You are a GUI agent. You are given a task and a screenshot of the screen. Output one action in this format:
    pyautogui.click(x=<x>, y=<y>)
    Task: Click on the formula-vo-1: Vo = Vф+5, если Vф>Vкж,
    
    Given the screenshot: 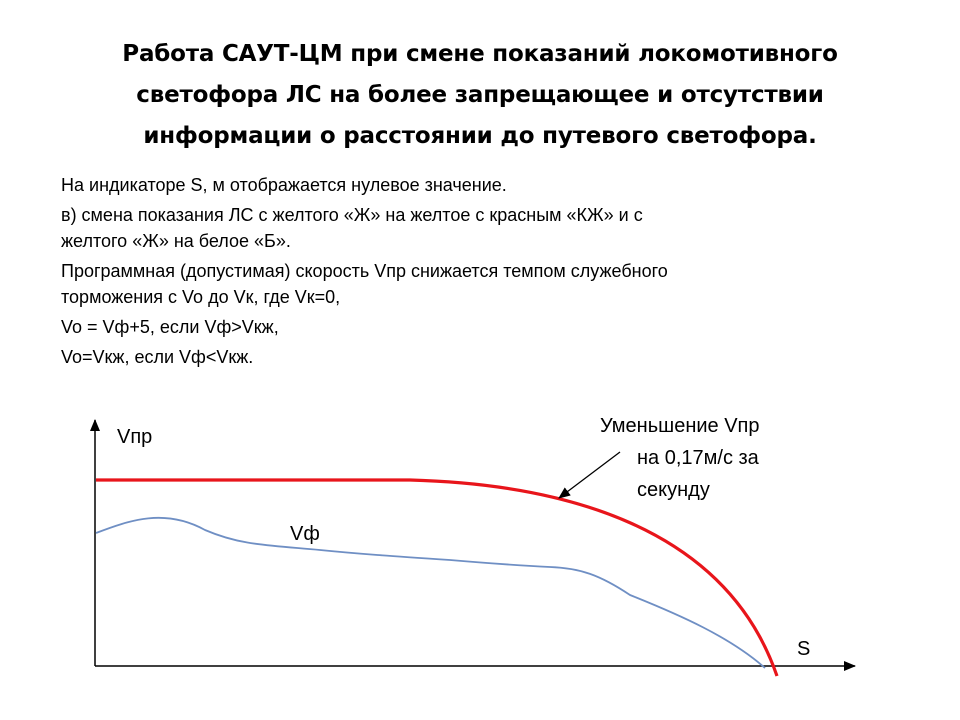 What is the action you would take?
    pyautogui.click(x=170, y=327)
    